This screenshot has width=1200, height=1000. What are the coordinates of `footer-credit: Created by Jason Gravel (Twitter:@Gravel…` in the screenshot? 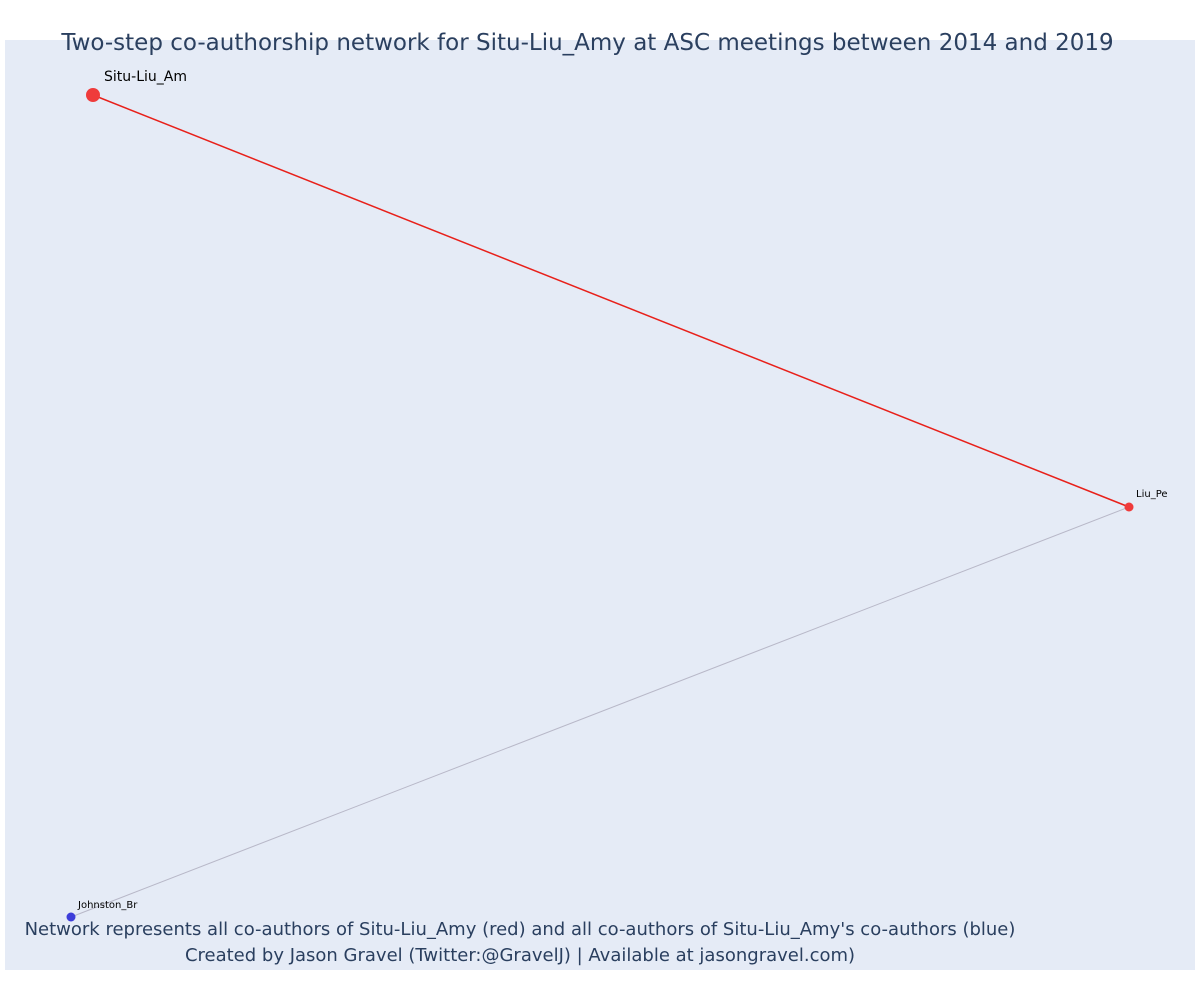 It's located at (520, 955).